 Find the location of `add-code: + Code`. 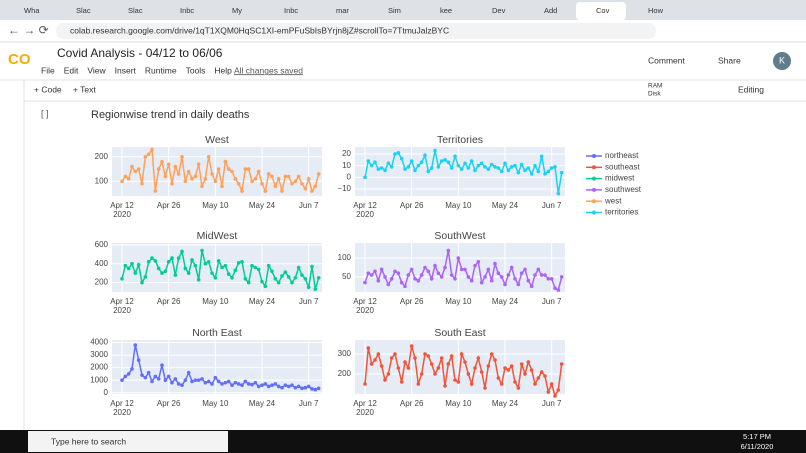

add-code: + Code is located at coordinates (48, 89).